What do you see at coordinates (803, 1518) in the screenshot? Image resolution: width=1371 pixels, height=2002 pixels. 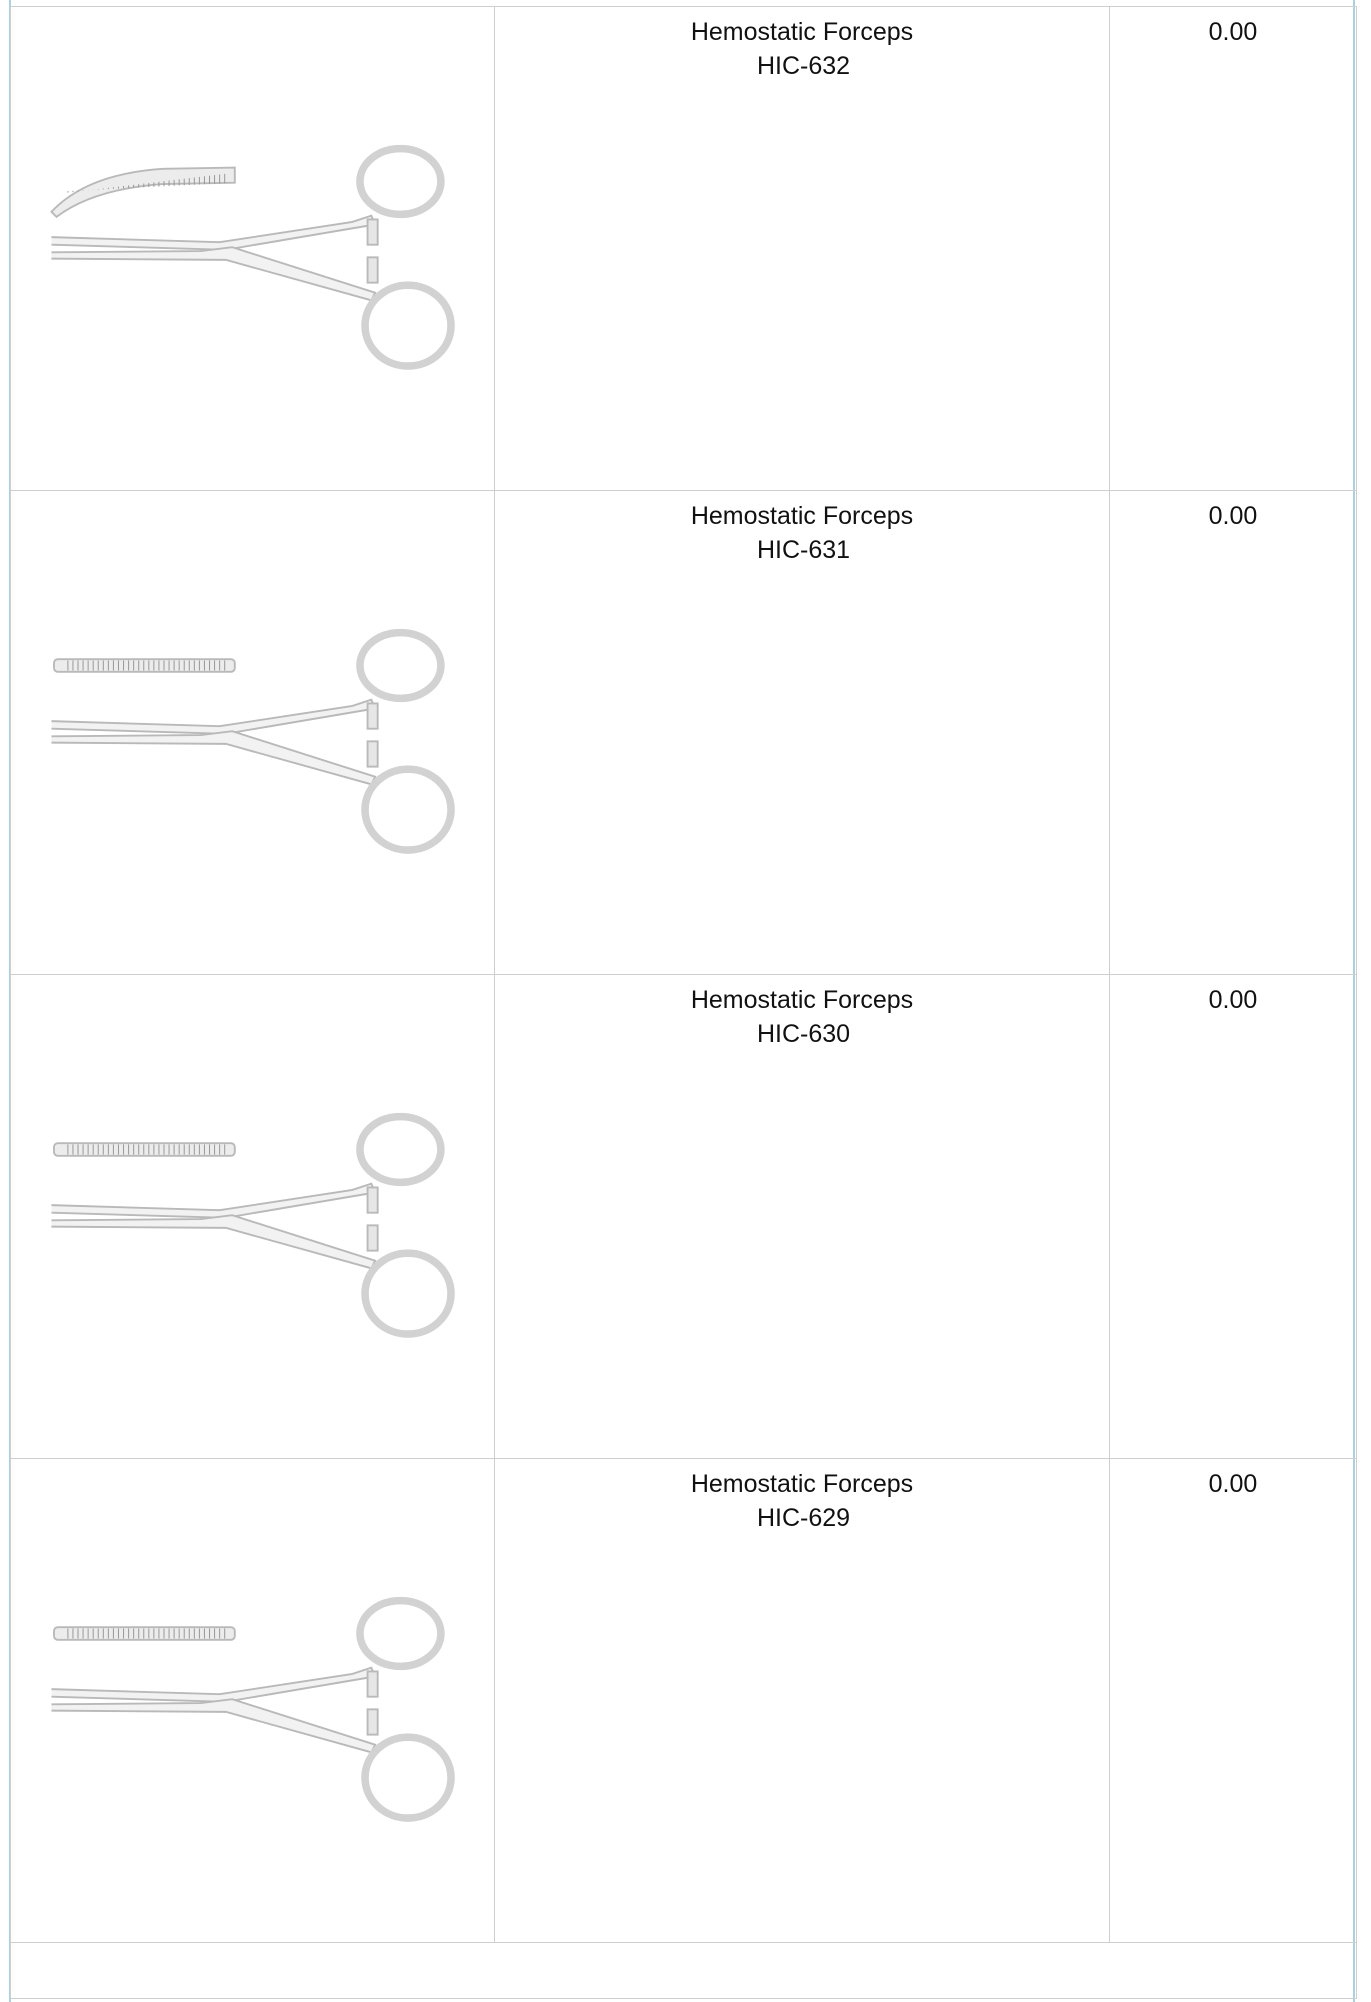 I see `product-code: HIC-629` at bounding box center [803, 1518].